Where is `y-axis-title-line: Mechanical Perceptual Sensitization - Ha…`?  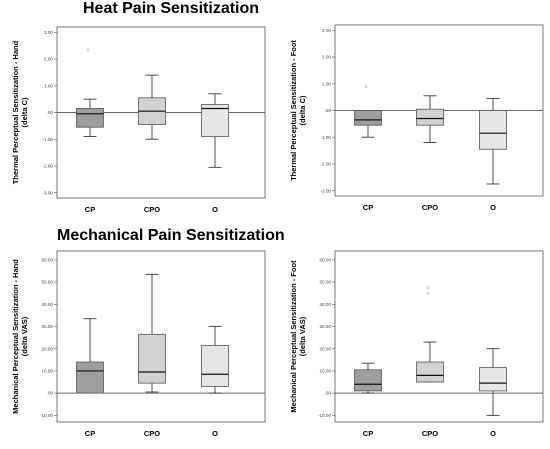 y-axis-title-line: Mechanical Perceptual Sensitization - Ha… is located at coordinates (15, 336).